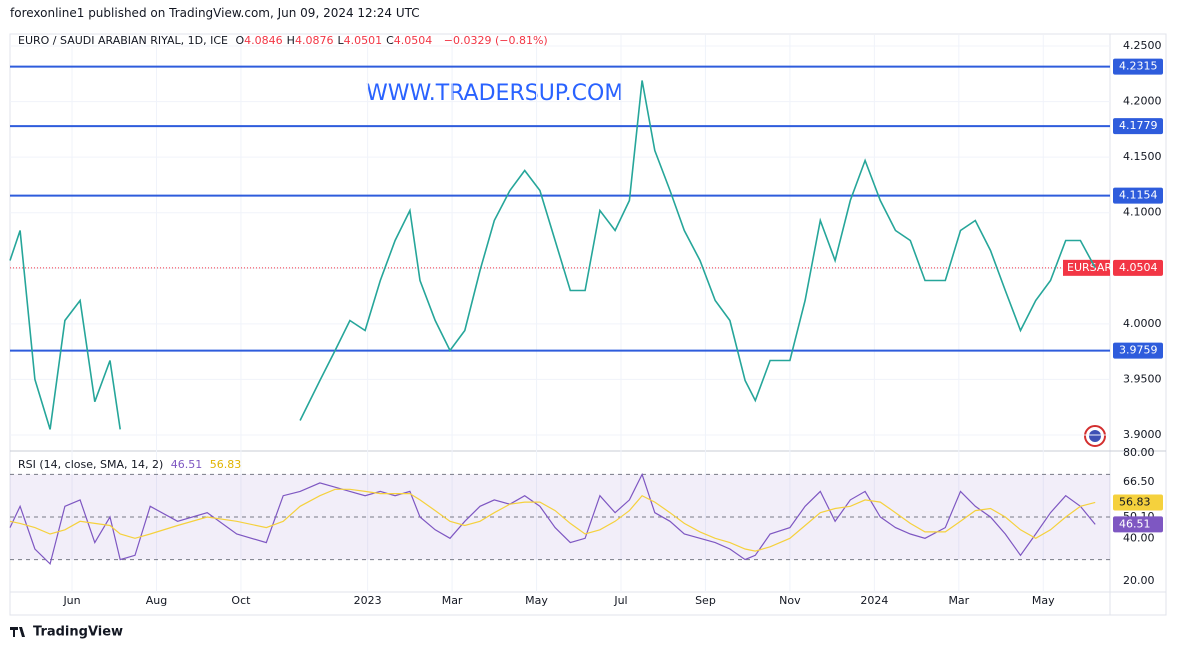 The width and height of the screenshot is (1177, 650). Describe the element at coordinates (363, 40) in the screenshot. I see `ohlc-value: 4.0501` at that location.